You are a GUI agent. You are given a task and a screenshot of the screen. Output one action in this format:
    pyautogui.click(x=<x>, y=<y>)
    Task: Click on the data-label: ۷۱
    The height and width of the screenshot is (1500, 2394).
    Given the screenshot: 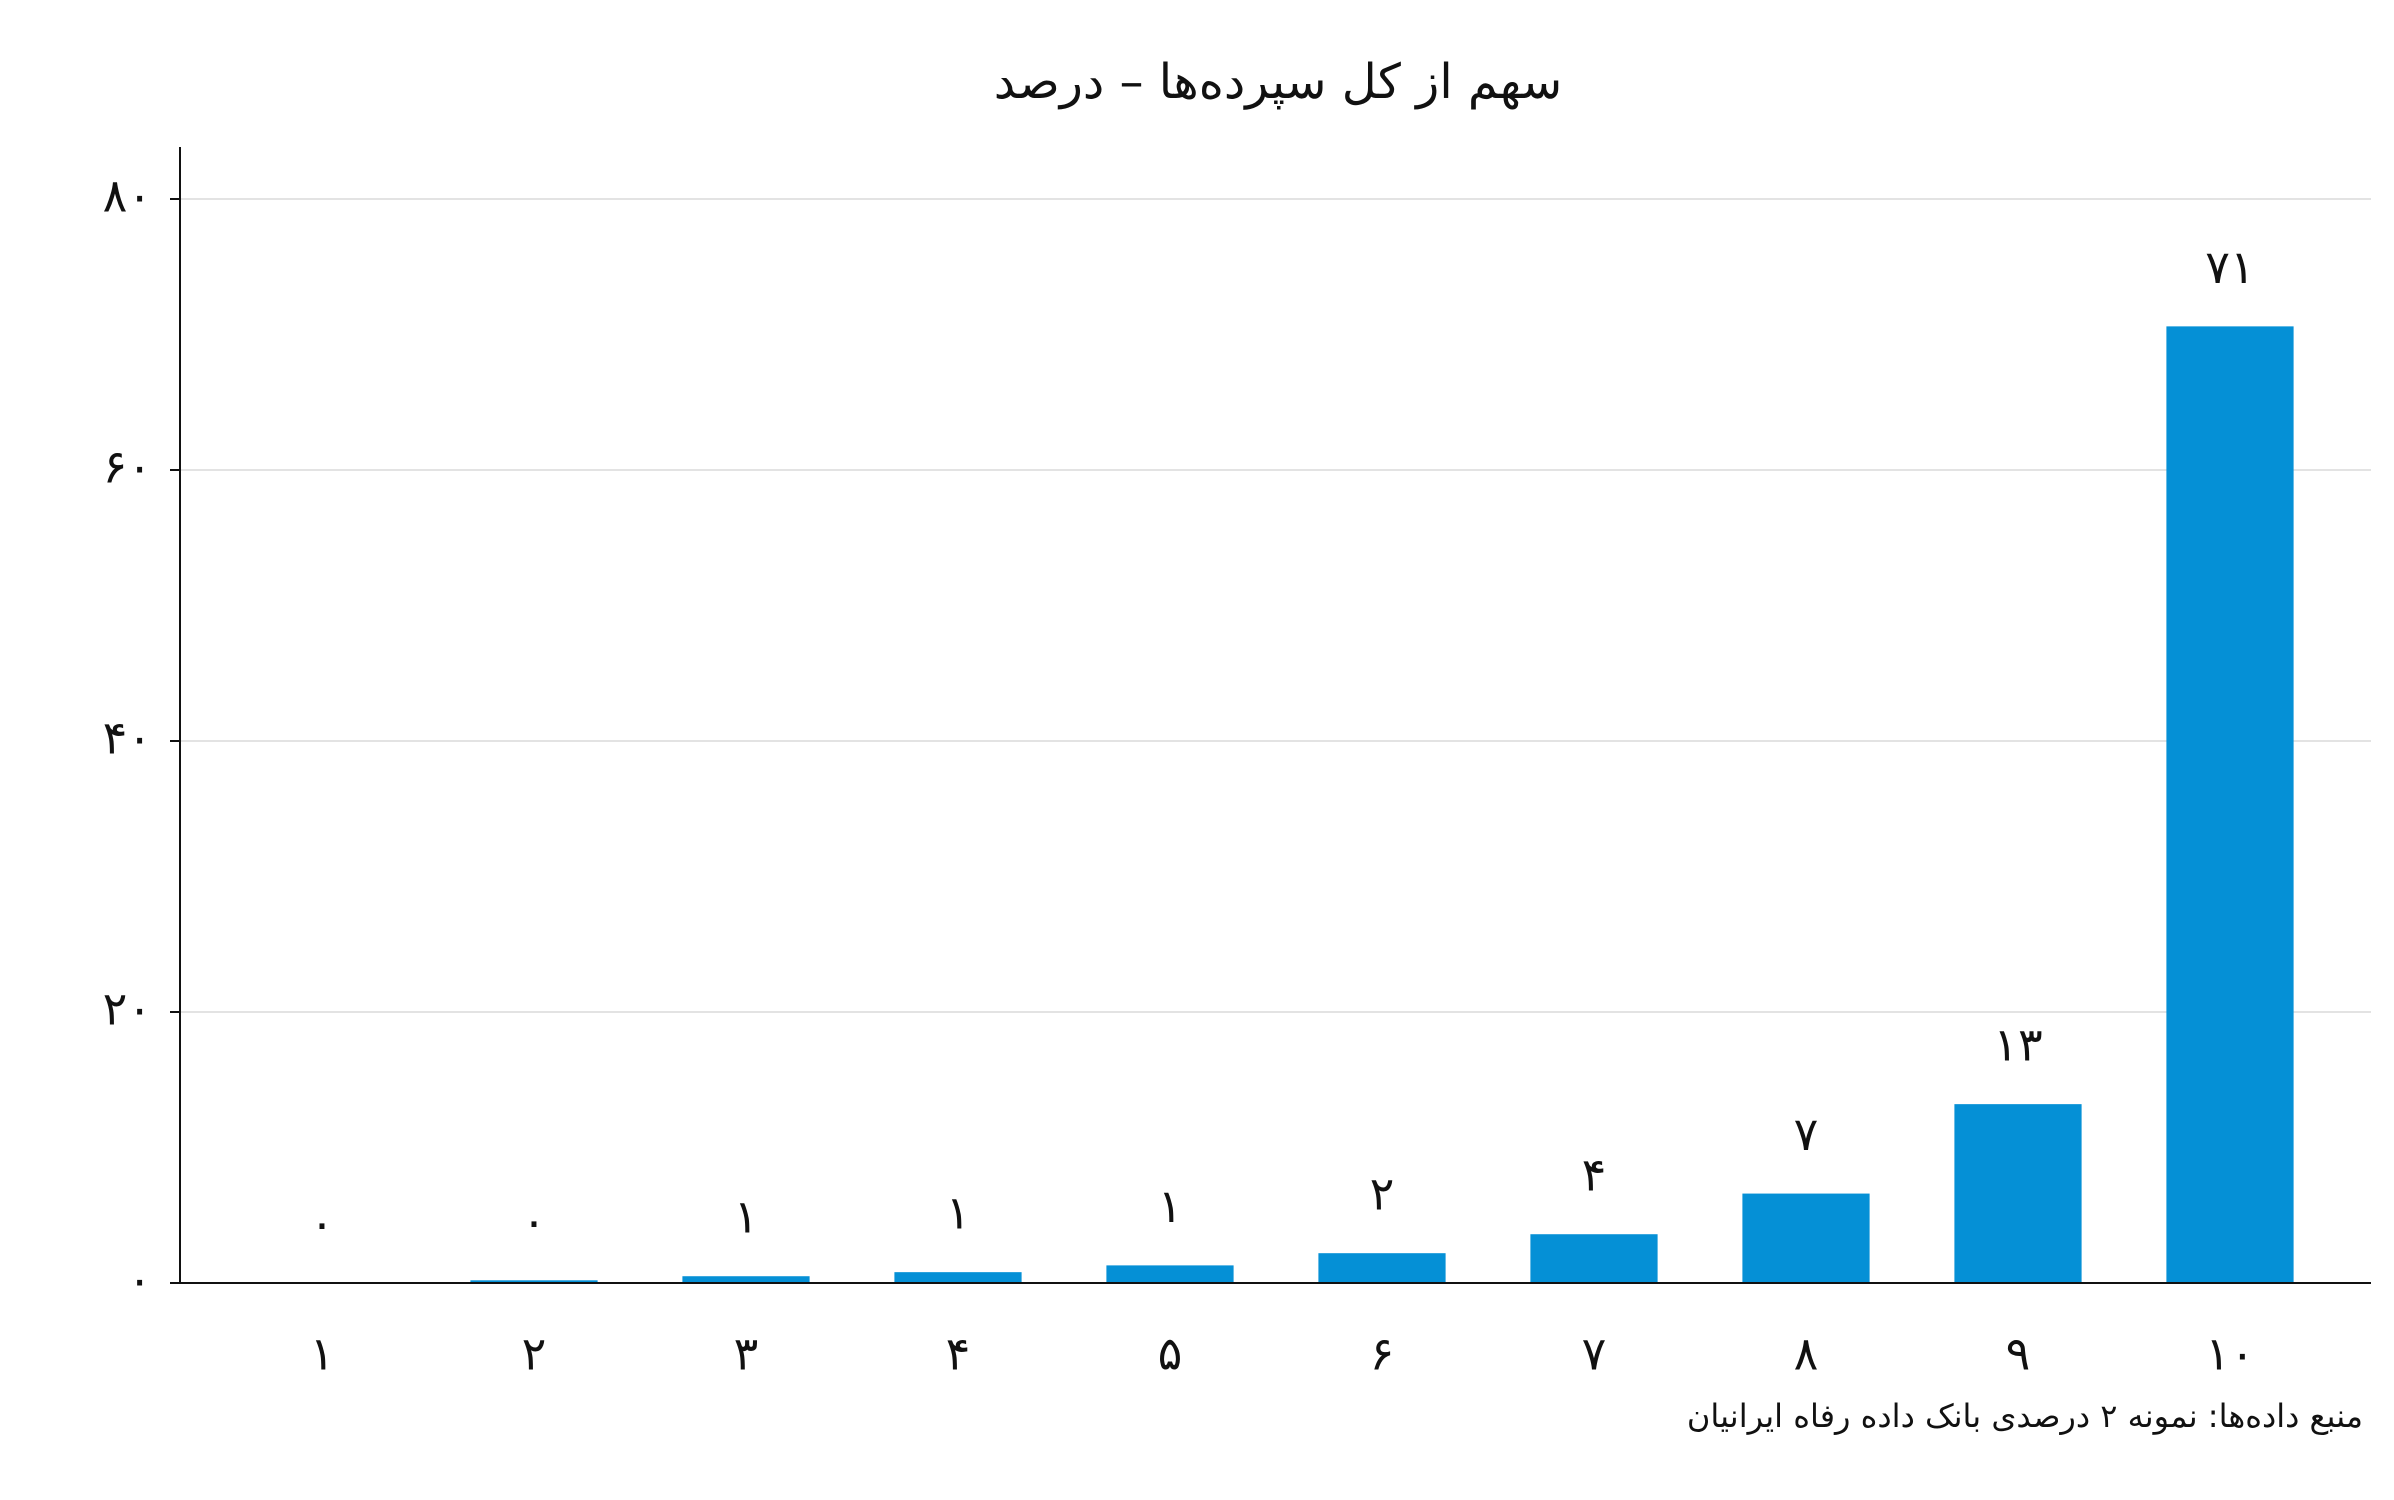 What is the action you would take?
    pyautogui.click(x=2229, y=267)
    